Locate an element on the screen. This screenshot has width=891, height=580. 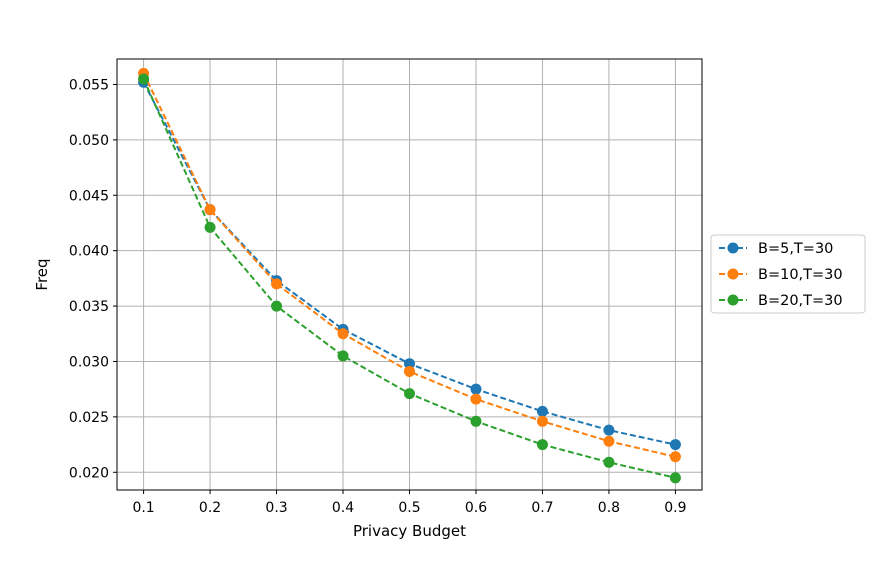
legend-item: B=5,T=30 is located at coordinates (776, 249).